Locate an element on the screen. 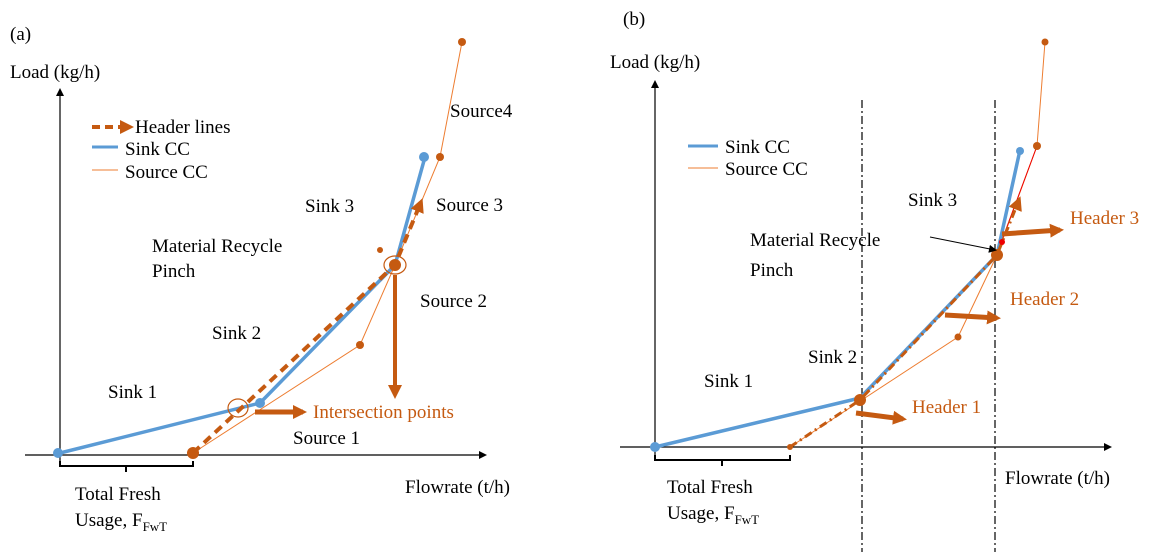  panel-label: (a) is located at coordinates (20, 34).